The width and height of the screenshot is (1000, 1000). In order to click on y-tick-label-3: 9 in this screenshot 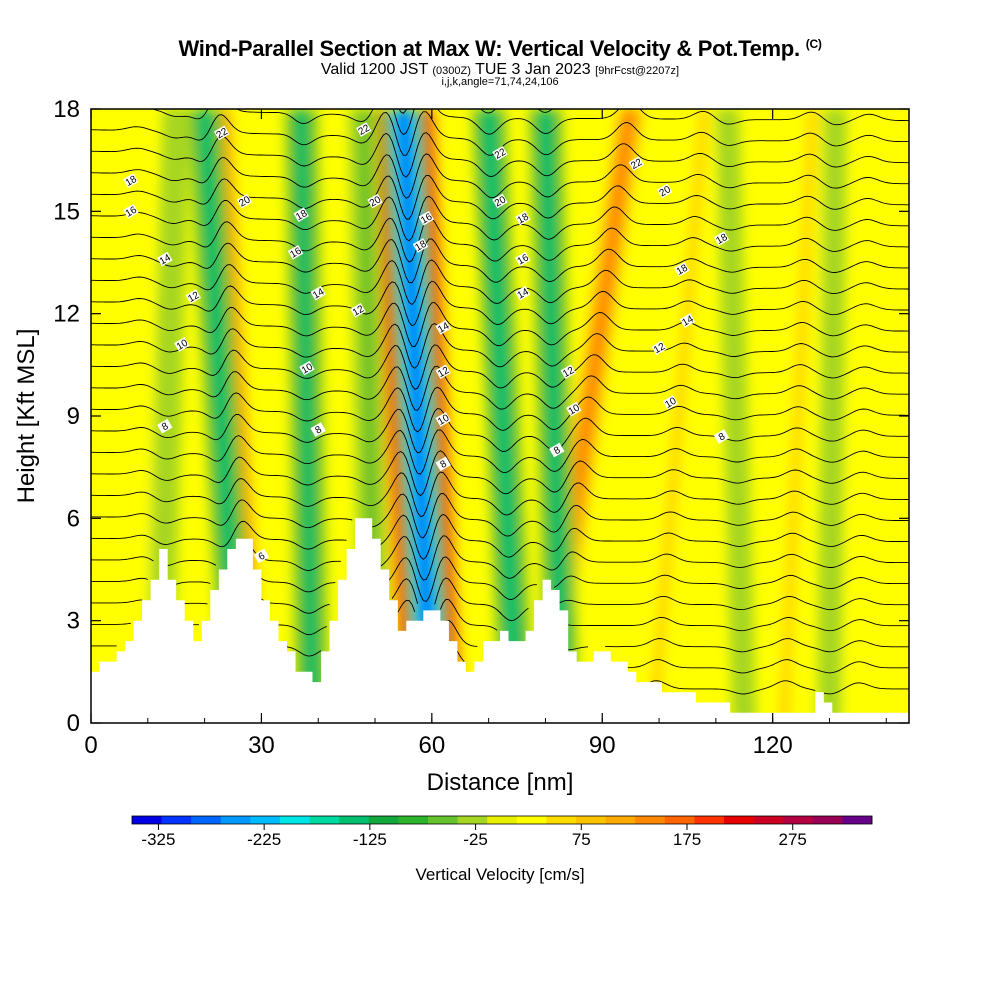, I will do `click(73, 416)`.